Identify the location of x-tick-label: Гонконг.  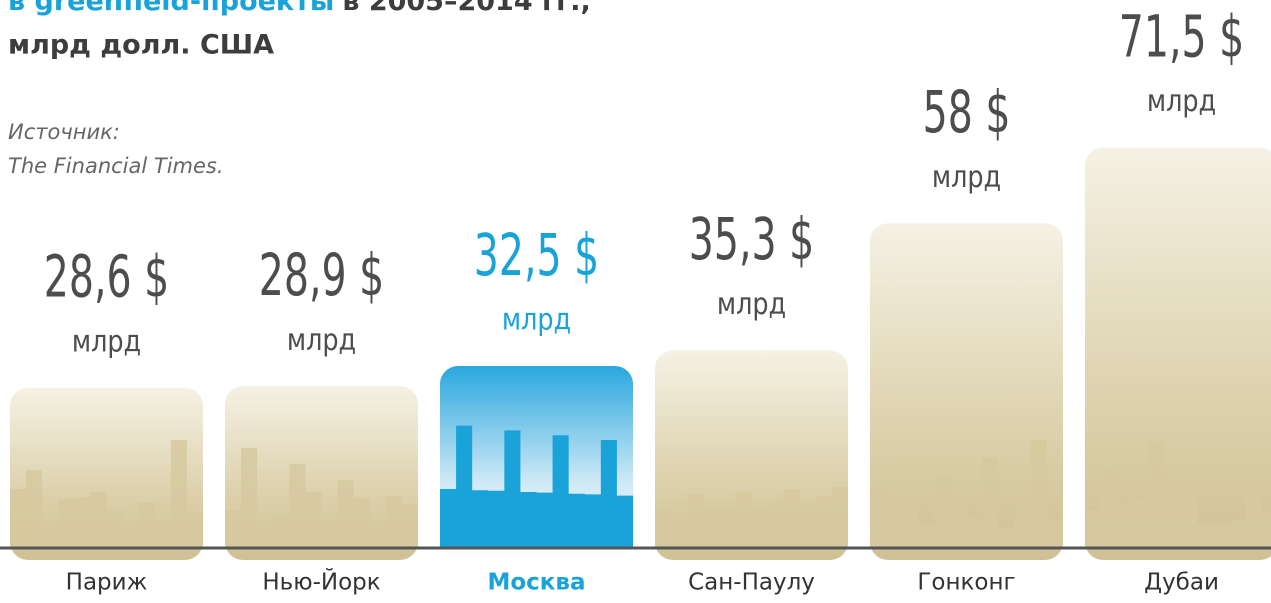
(966, 583).